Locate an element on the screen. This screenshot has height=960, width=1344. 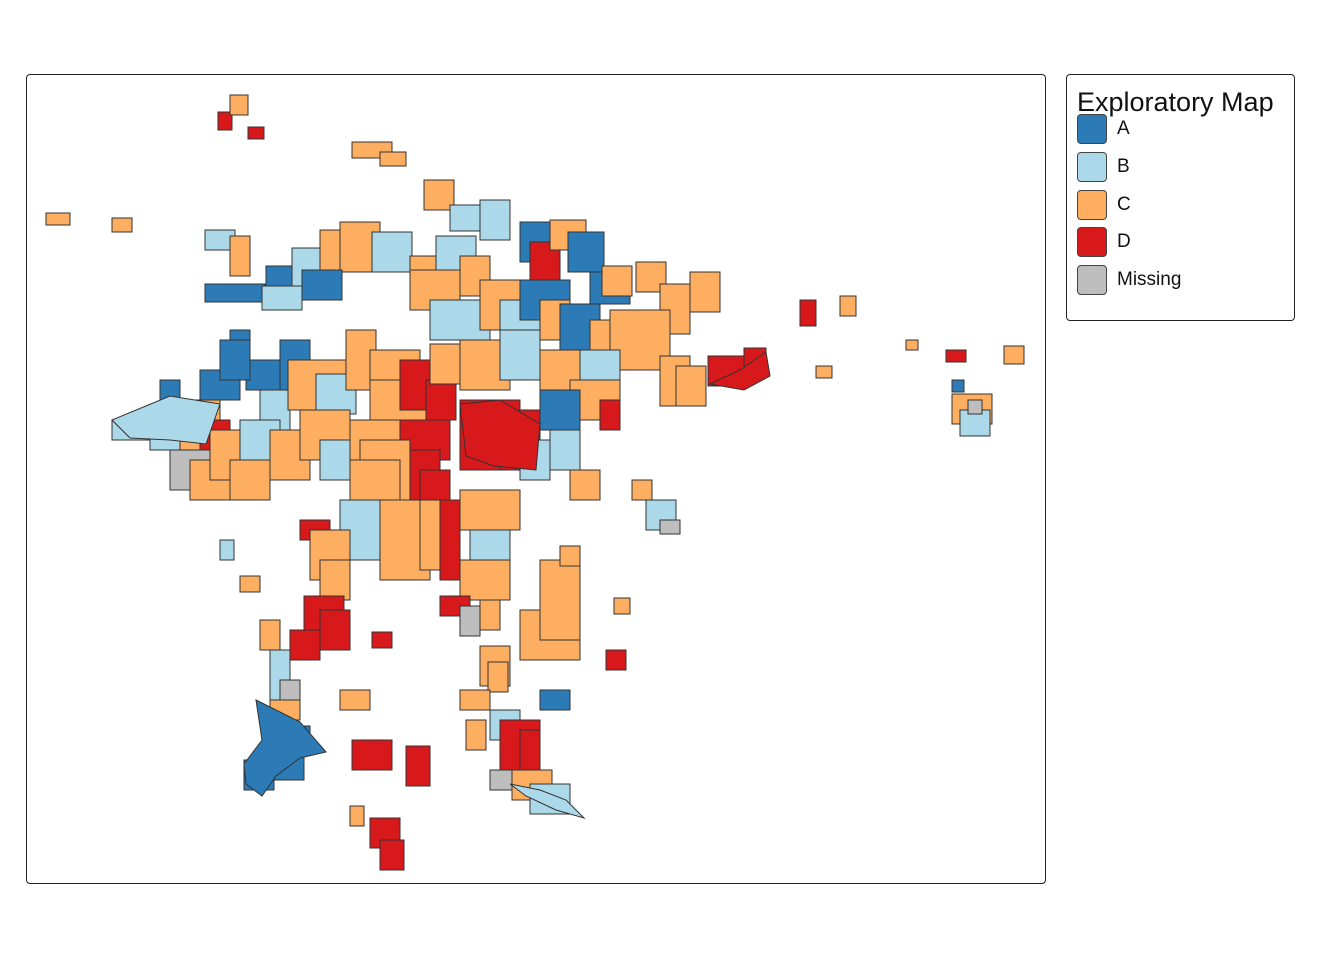
map-district-a is located at coordinates (285, 748).